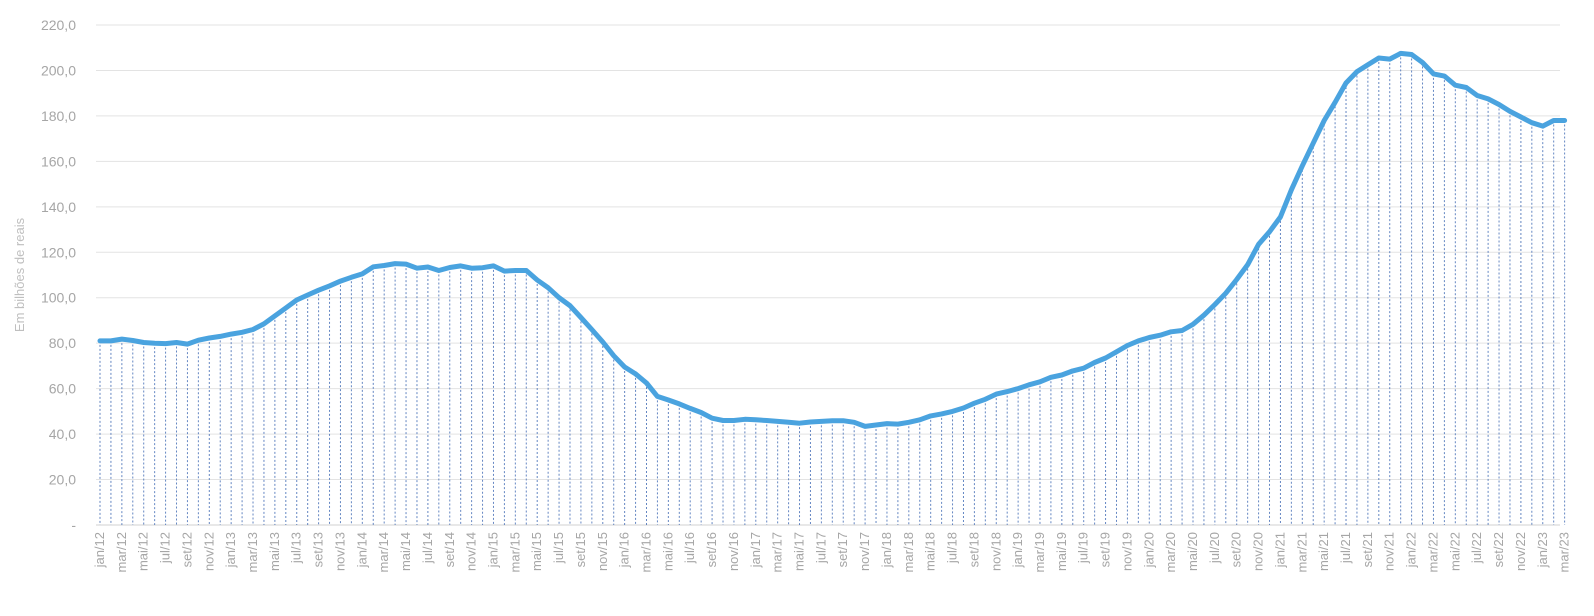 Image resolution: width=1594 pixels, height=616 pixels. What do you see at coordinates (1083, 548) in the screenshot?
I see `x-tick-label: jul/19` at bounding box center [1083, 548].